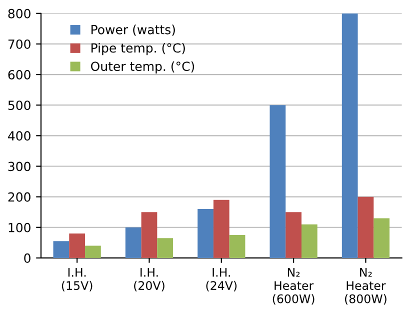  Describe the element at coordinates (19, 197) in the screenshot. I see `y-tick-label: 200` at that location.